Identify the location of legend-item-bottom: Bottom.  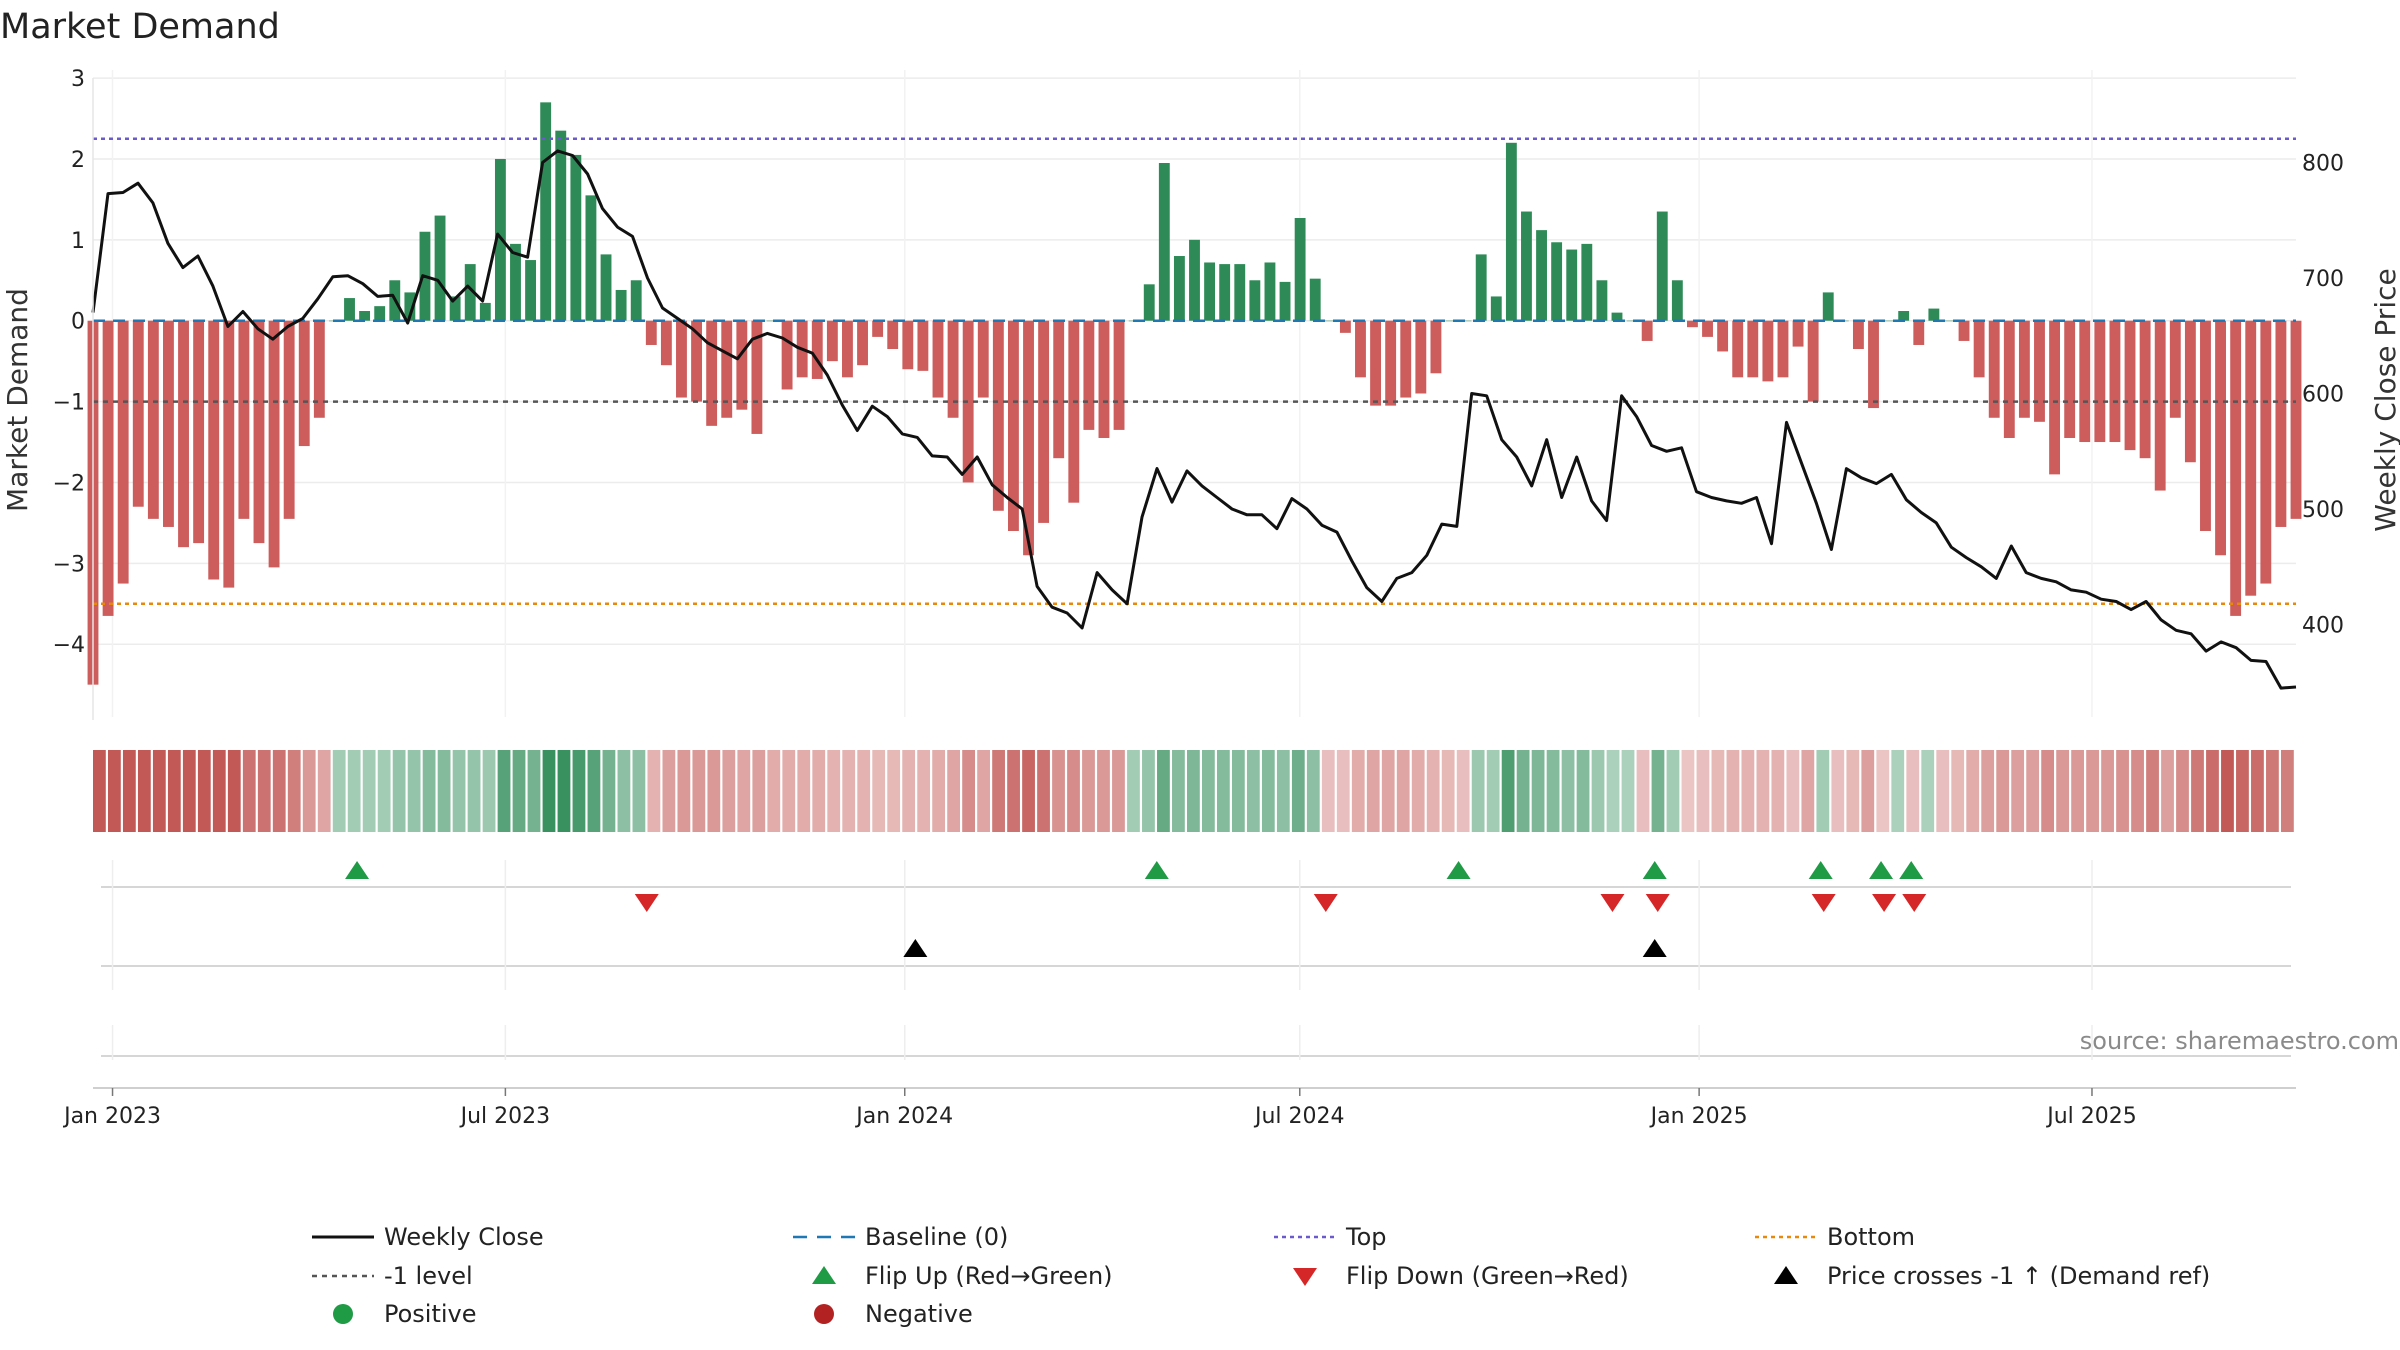
(1835, 1237).